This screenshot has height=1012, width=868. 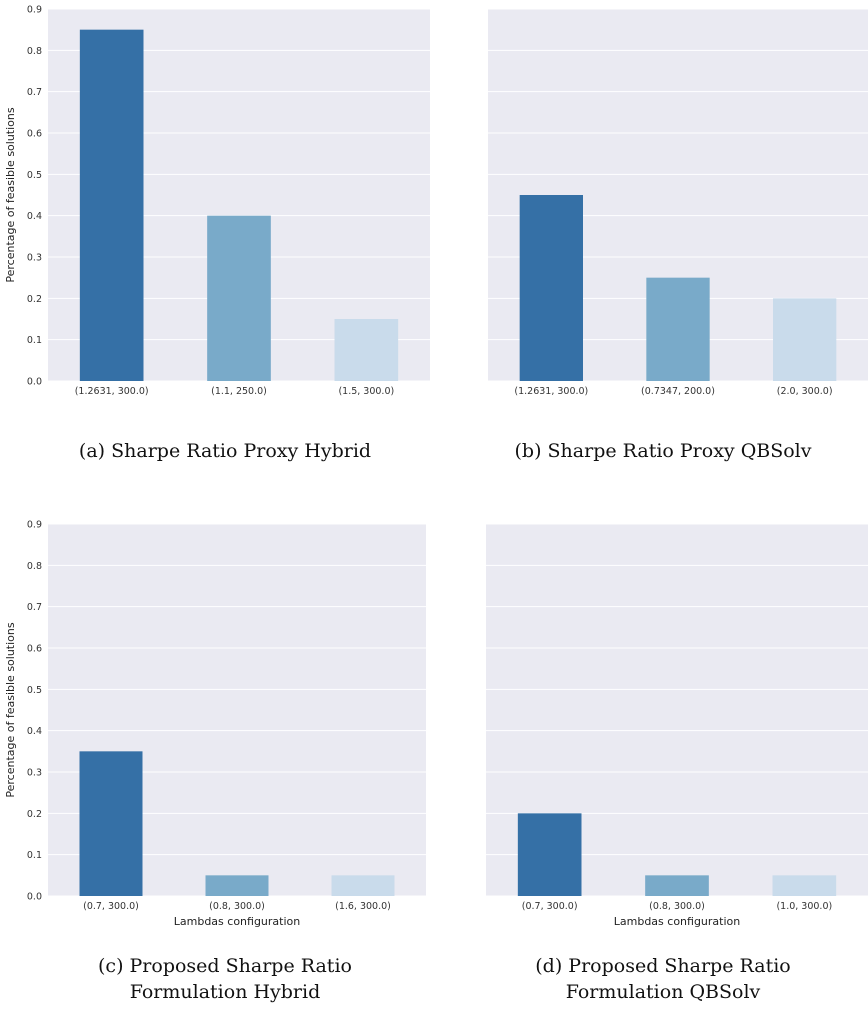 I want to click on chart-a-ytick-label: 0.4, so click(x=34, y=216).